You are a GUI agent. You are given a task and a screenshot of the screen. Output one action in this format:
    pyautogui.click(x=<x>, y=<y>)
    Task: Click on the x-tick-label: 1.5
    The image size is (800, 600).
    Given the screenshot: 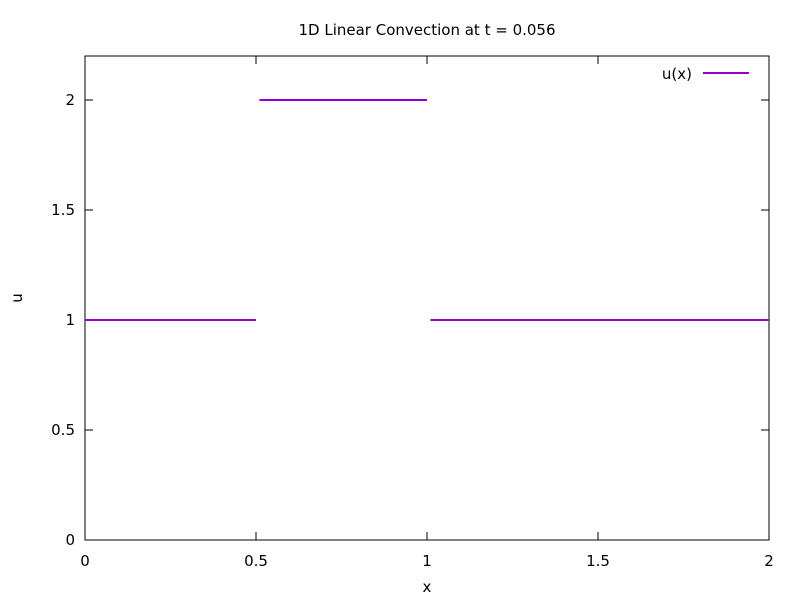 What is the action you would take?
    pyautogui.click(x=598, y=561)
    